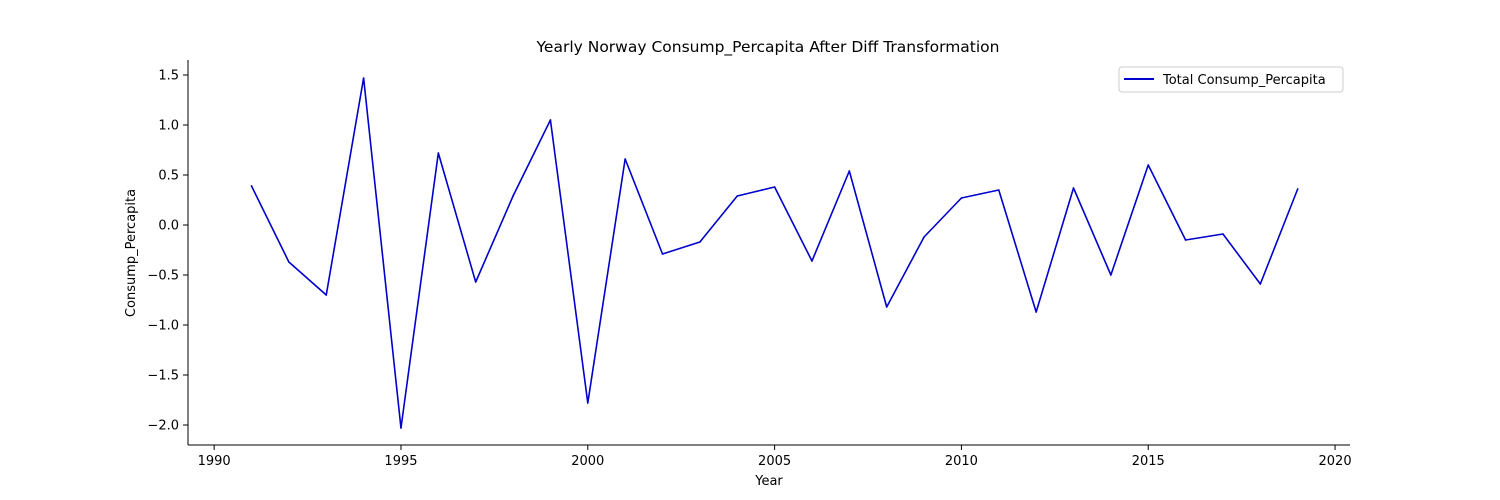  I want to click on y-tick-label: −0.5, so click(163, 276).